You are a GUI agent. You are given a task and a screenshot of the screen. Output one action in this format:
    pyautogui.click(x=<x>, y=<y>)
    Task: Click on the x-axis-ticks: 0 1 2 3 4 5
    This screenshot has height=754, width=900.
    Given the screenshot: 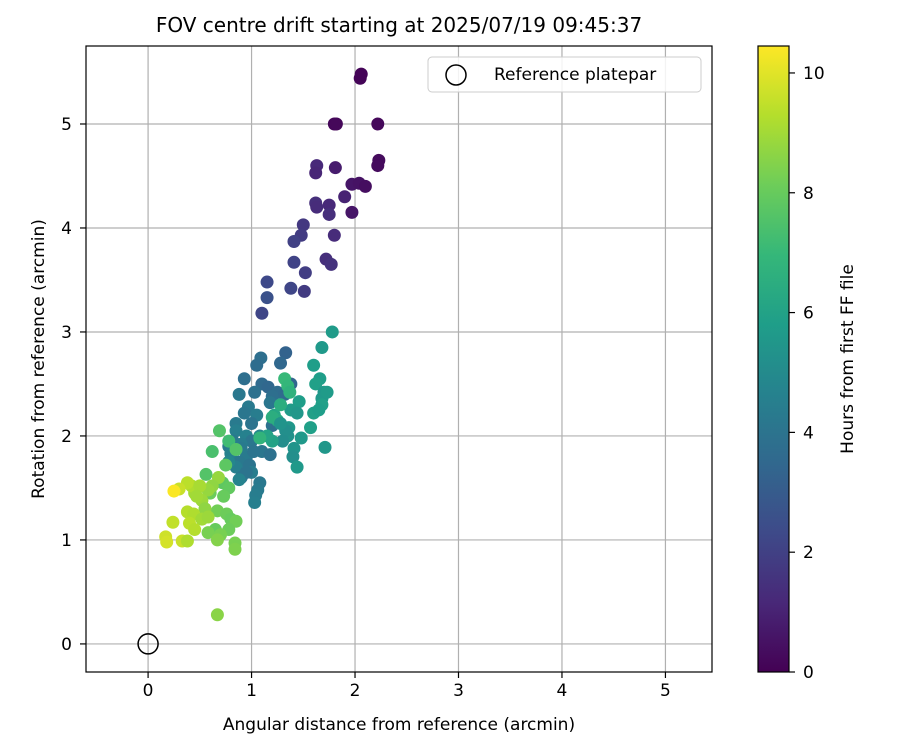 What is the action you would take?
    pyautogui.click(x=407, y=686)
    